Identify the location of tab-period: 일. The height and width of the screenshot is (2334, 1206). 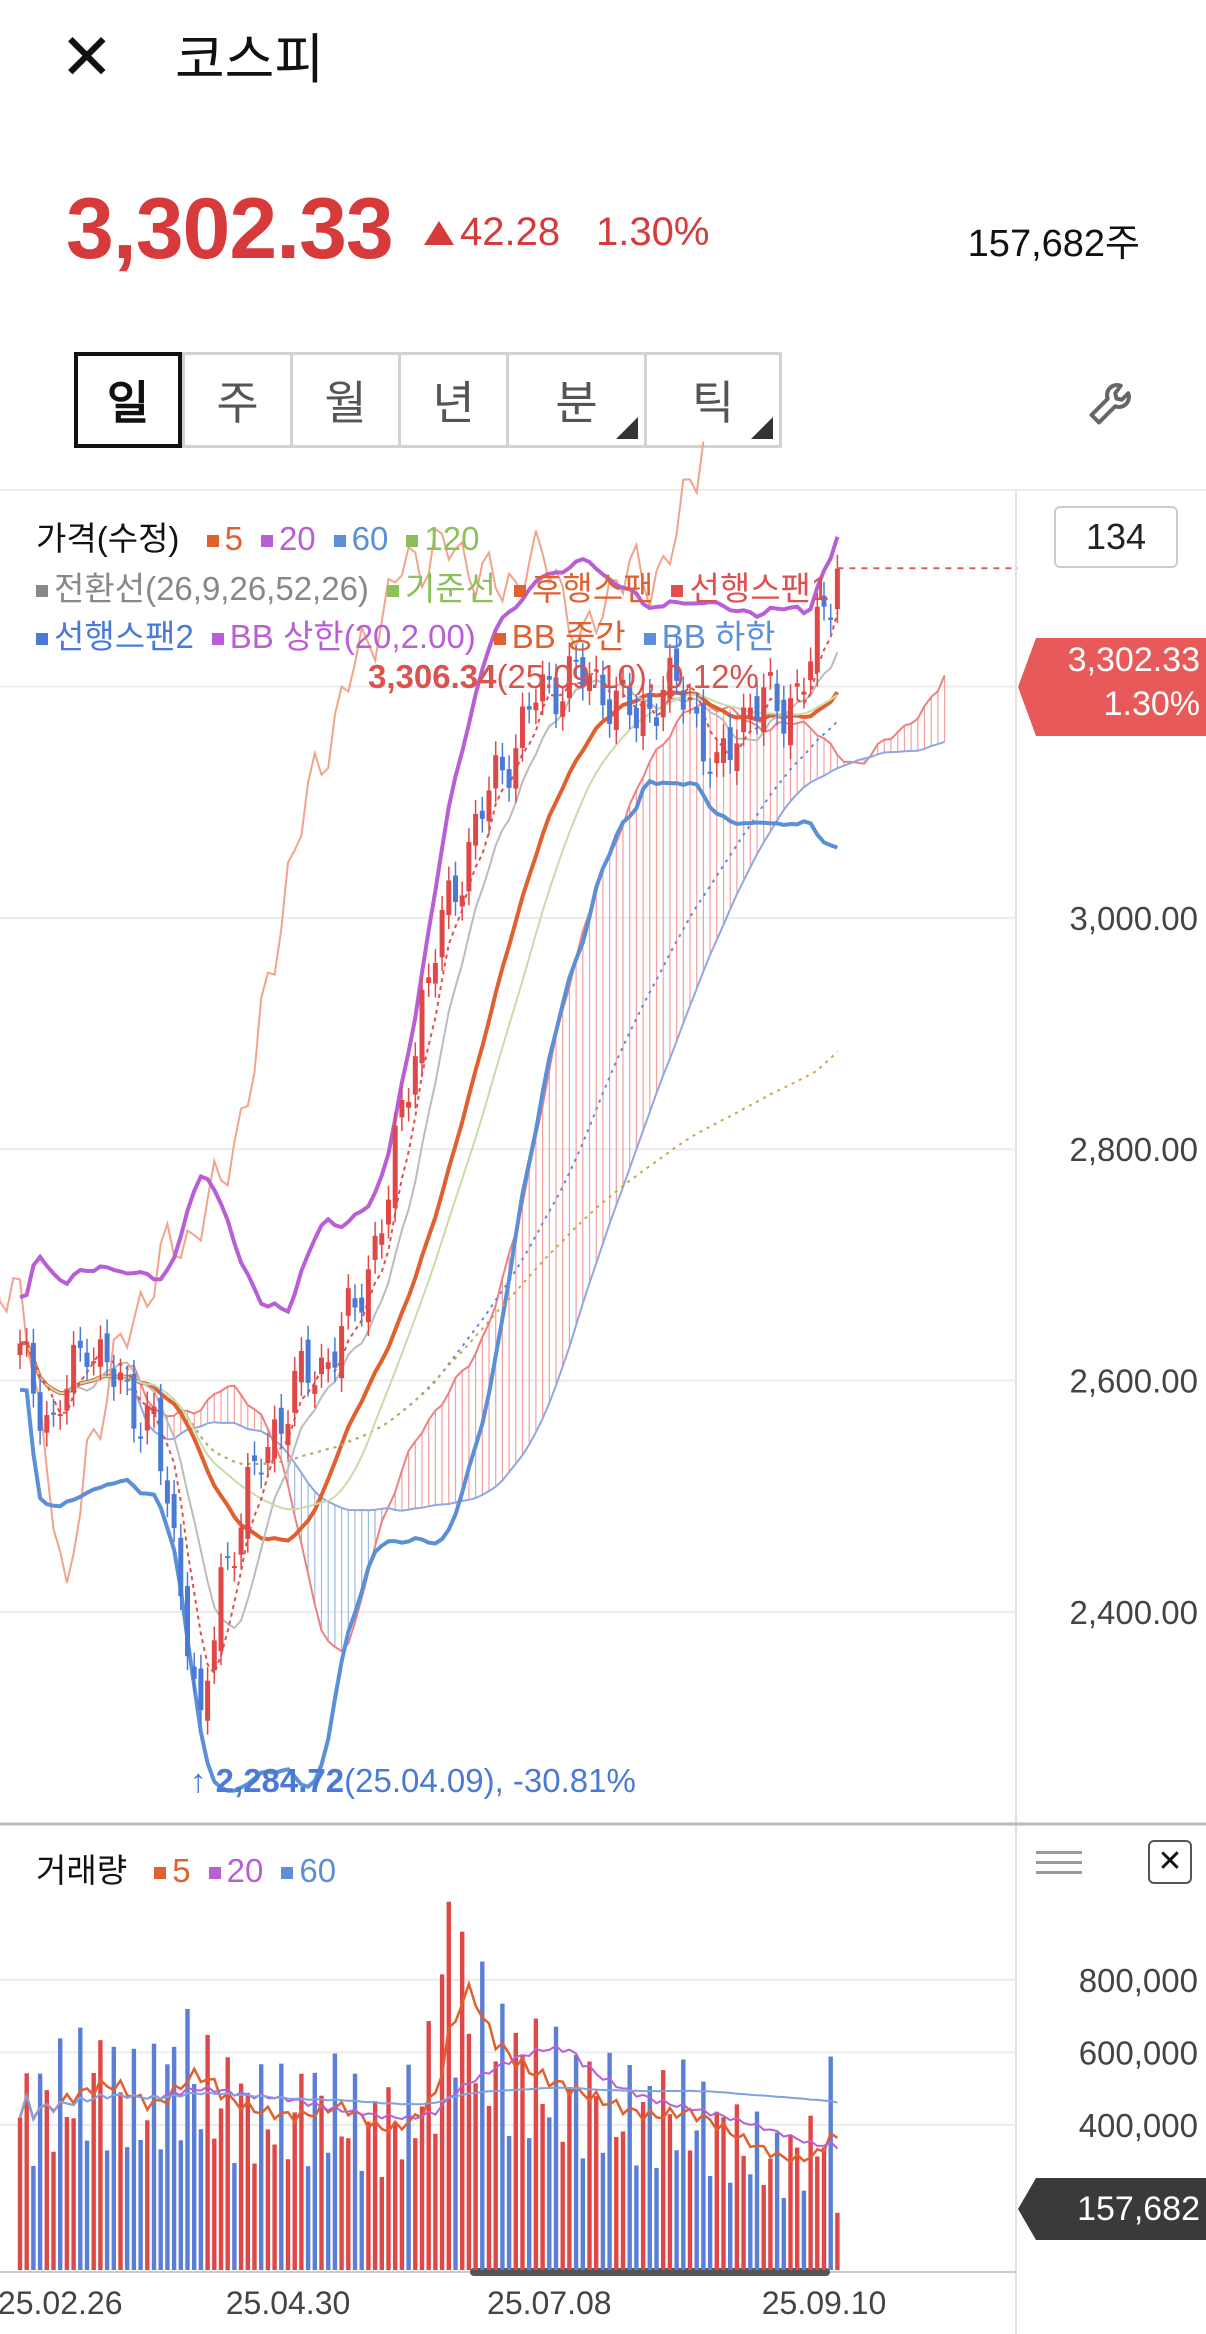
(128, 400).